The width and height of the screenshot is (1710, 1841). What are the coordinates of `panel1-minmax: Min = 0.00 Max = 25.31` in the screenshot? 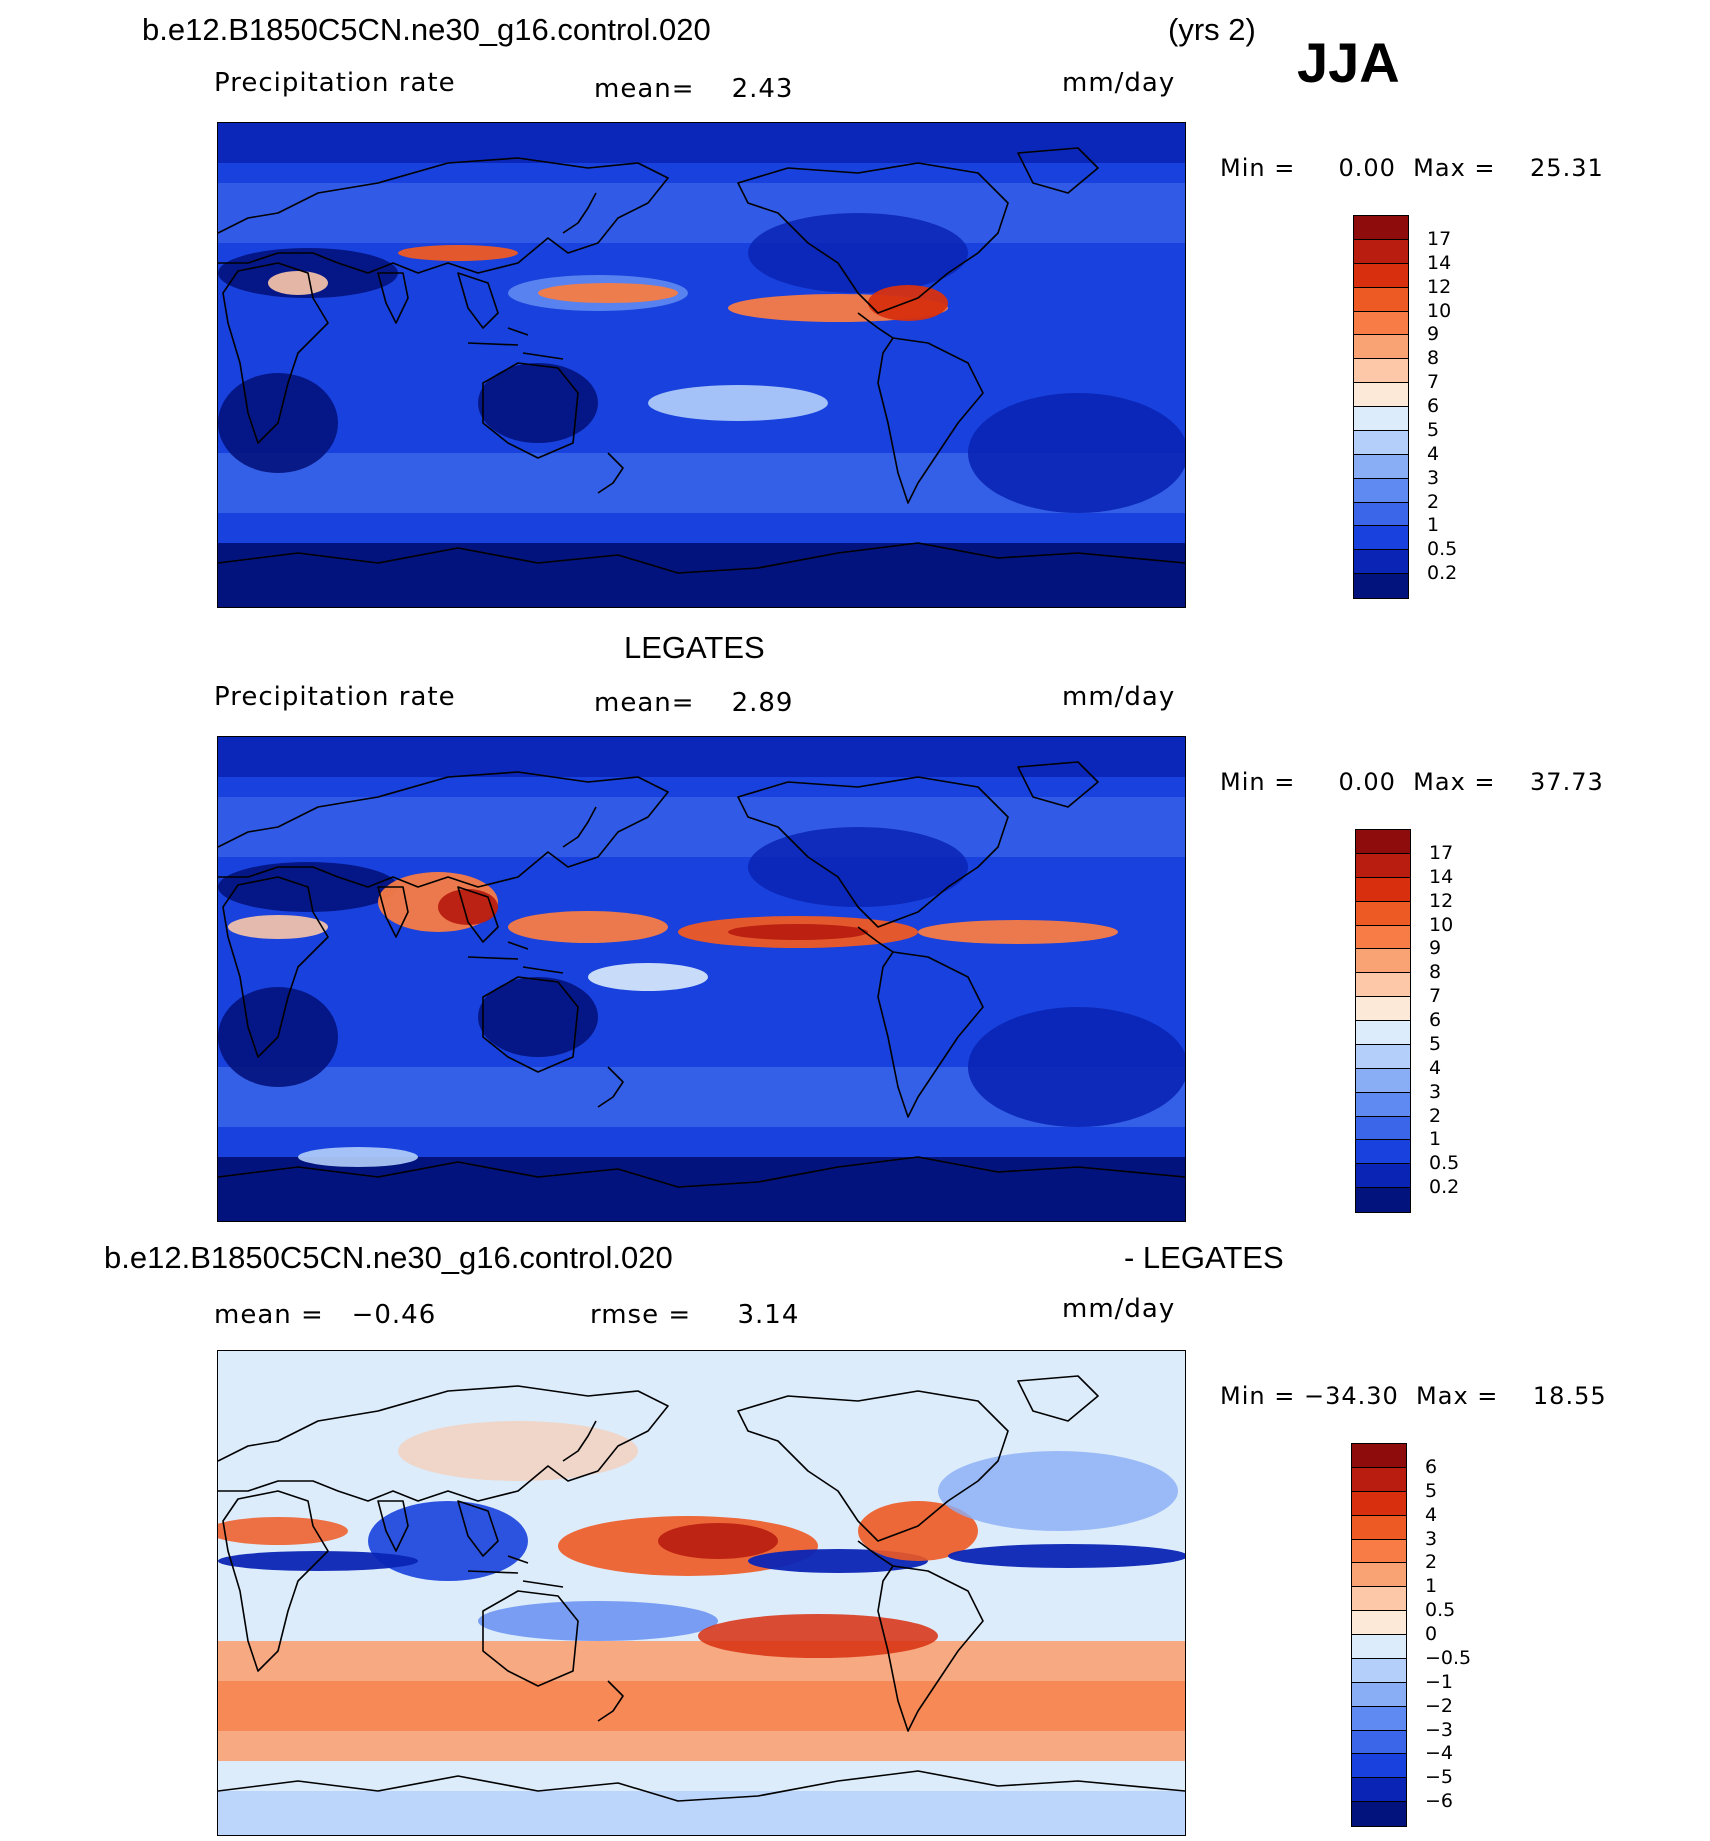 It's located at (1412, 168).